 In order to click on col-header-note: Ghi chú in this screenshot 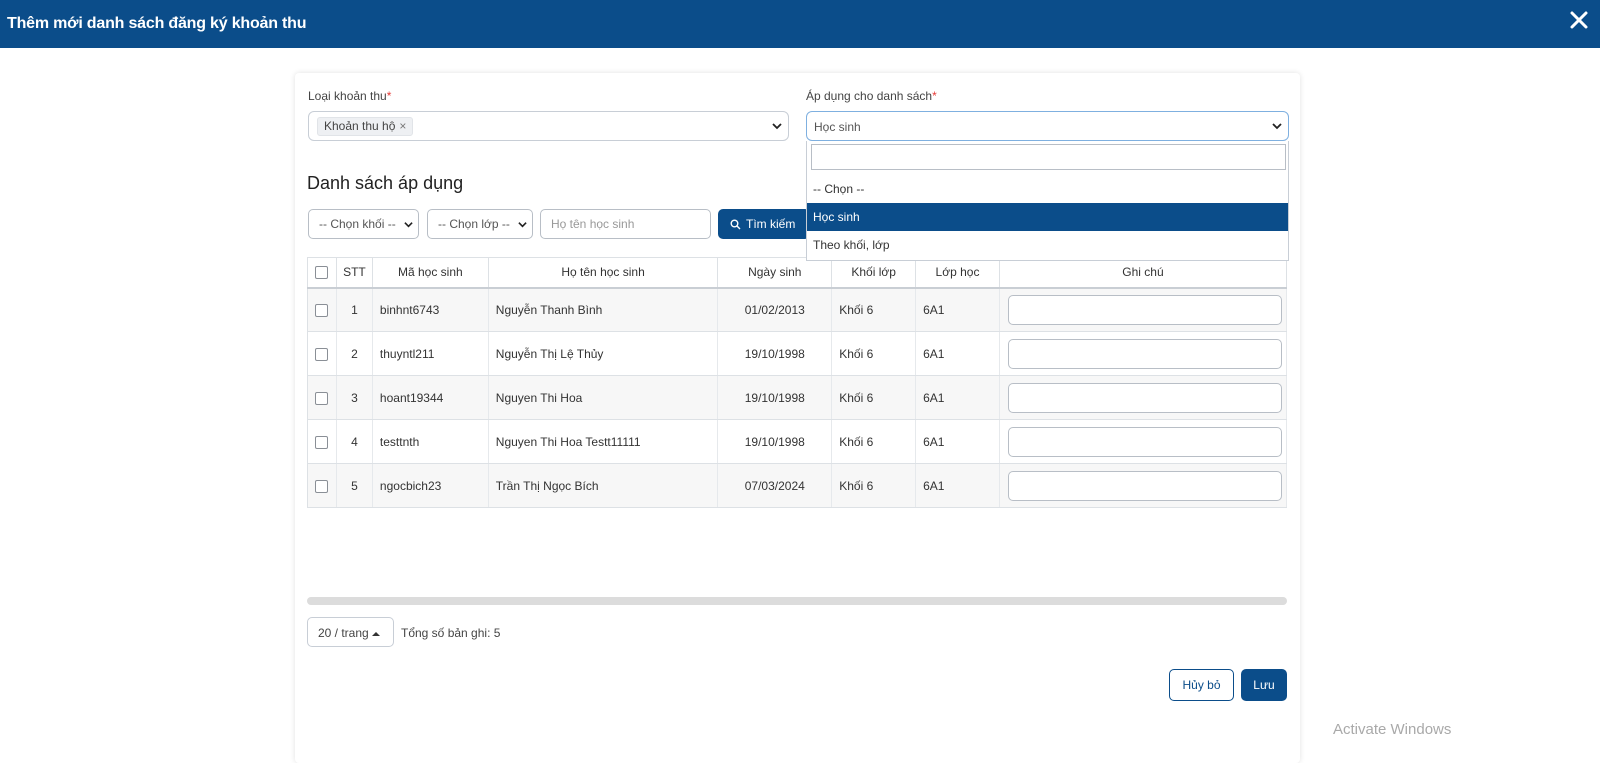, I will do `click(1143, 273)`.